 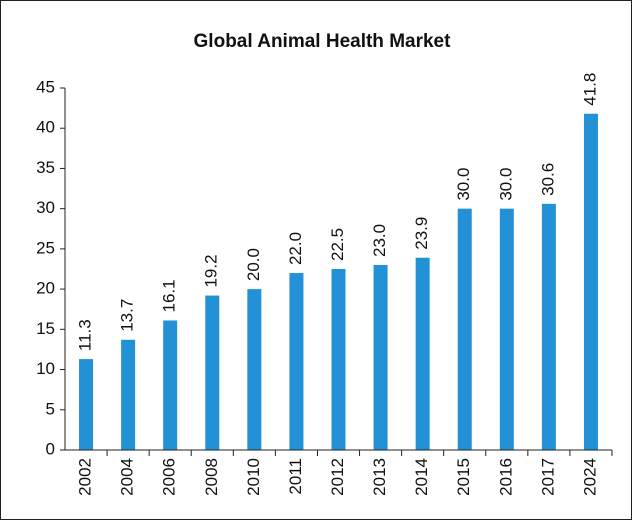 I want to click on data-label: 19.2, so click(x=211, y=270).